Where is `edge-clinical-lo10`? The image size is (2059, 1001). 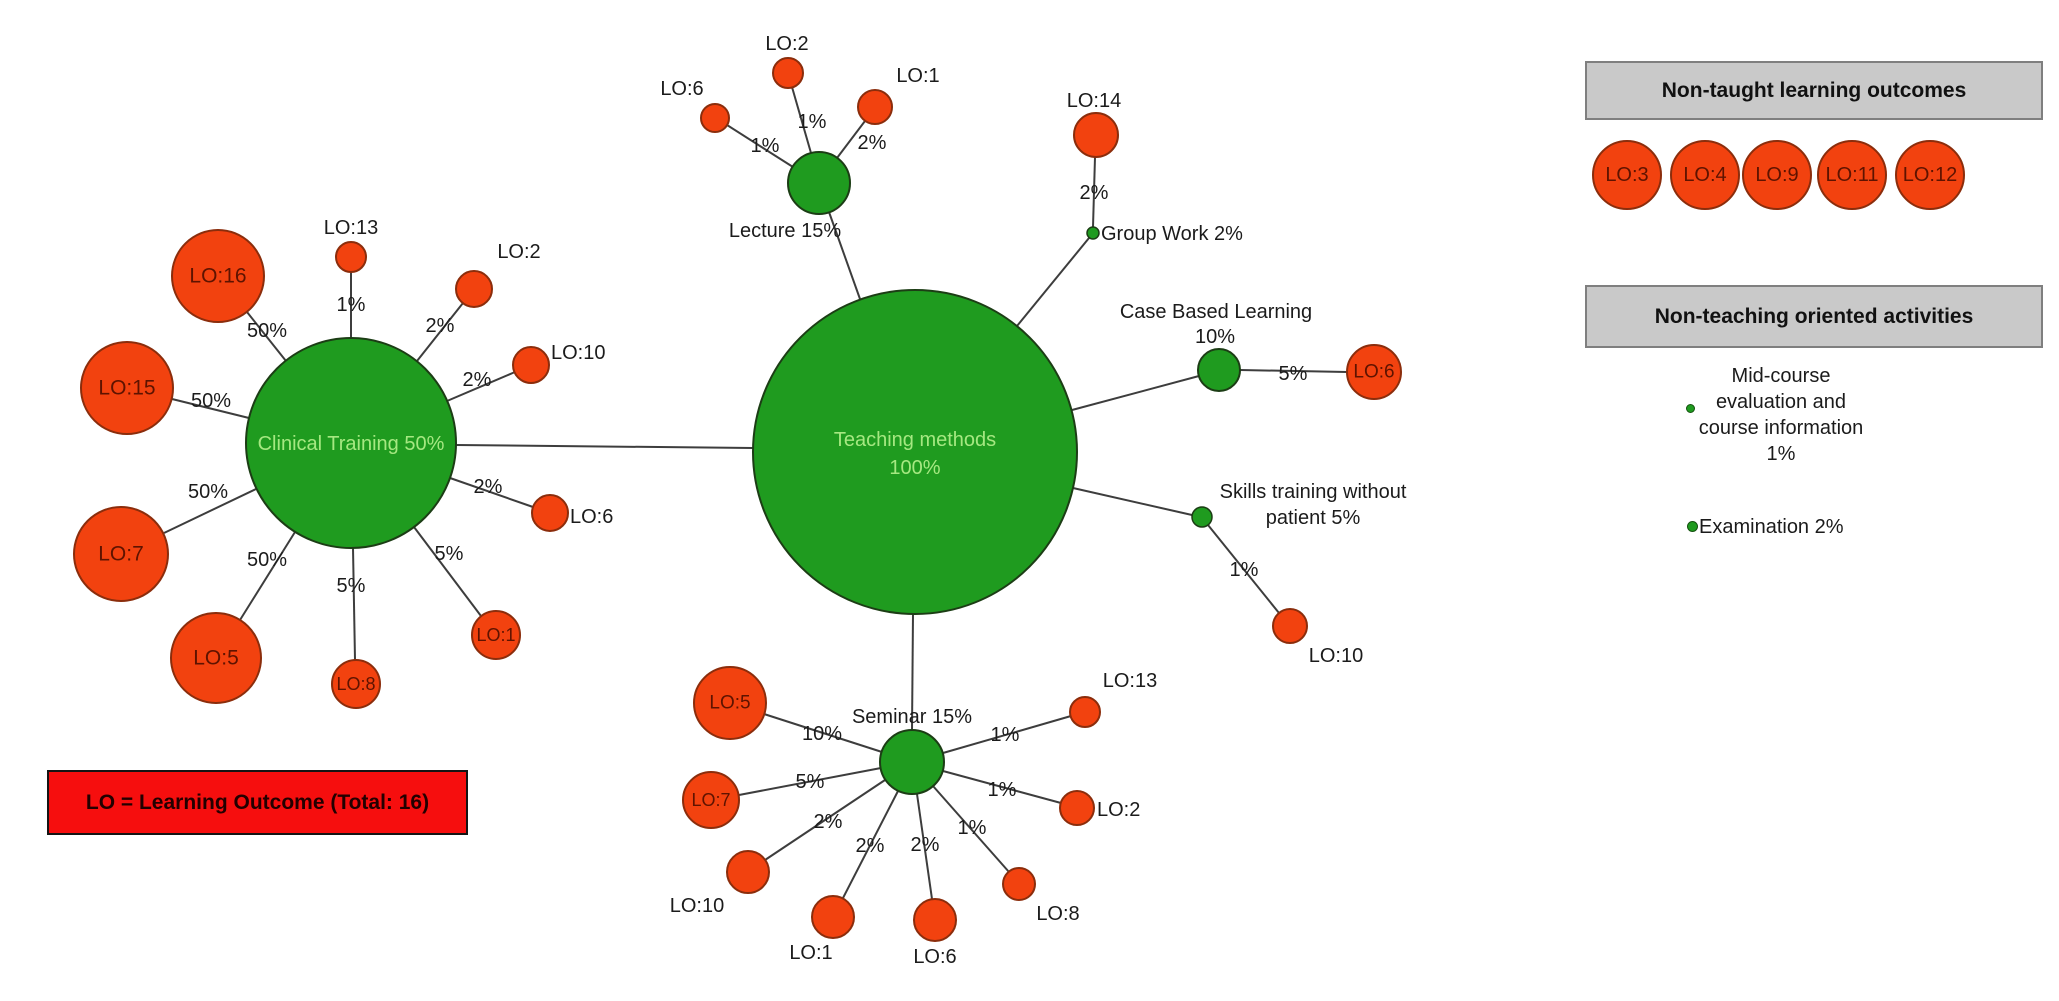
edge-clinical-lo10 is located at coordinates (481, 386).